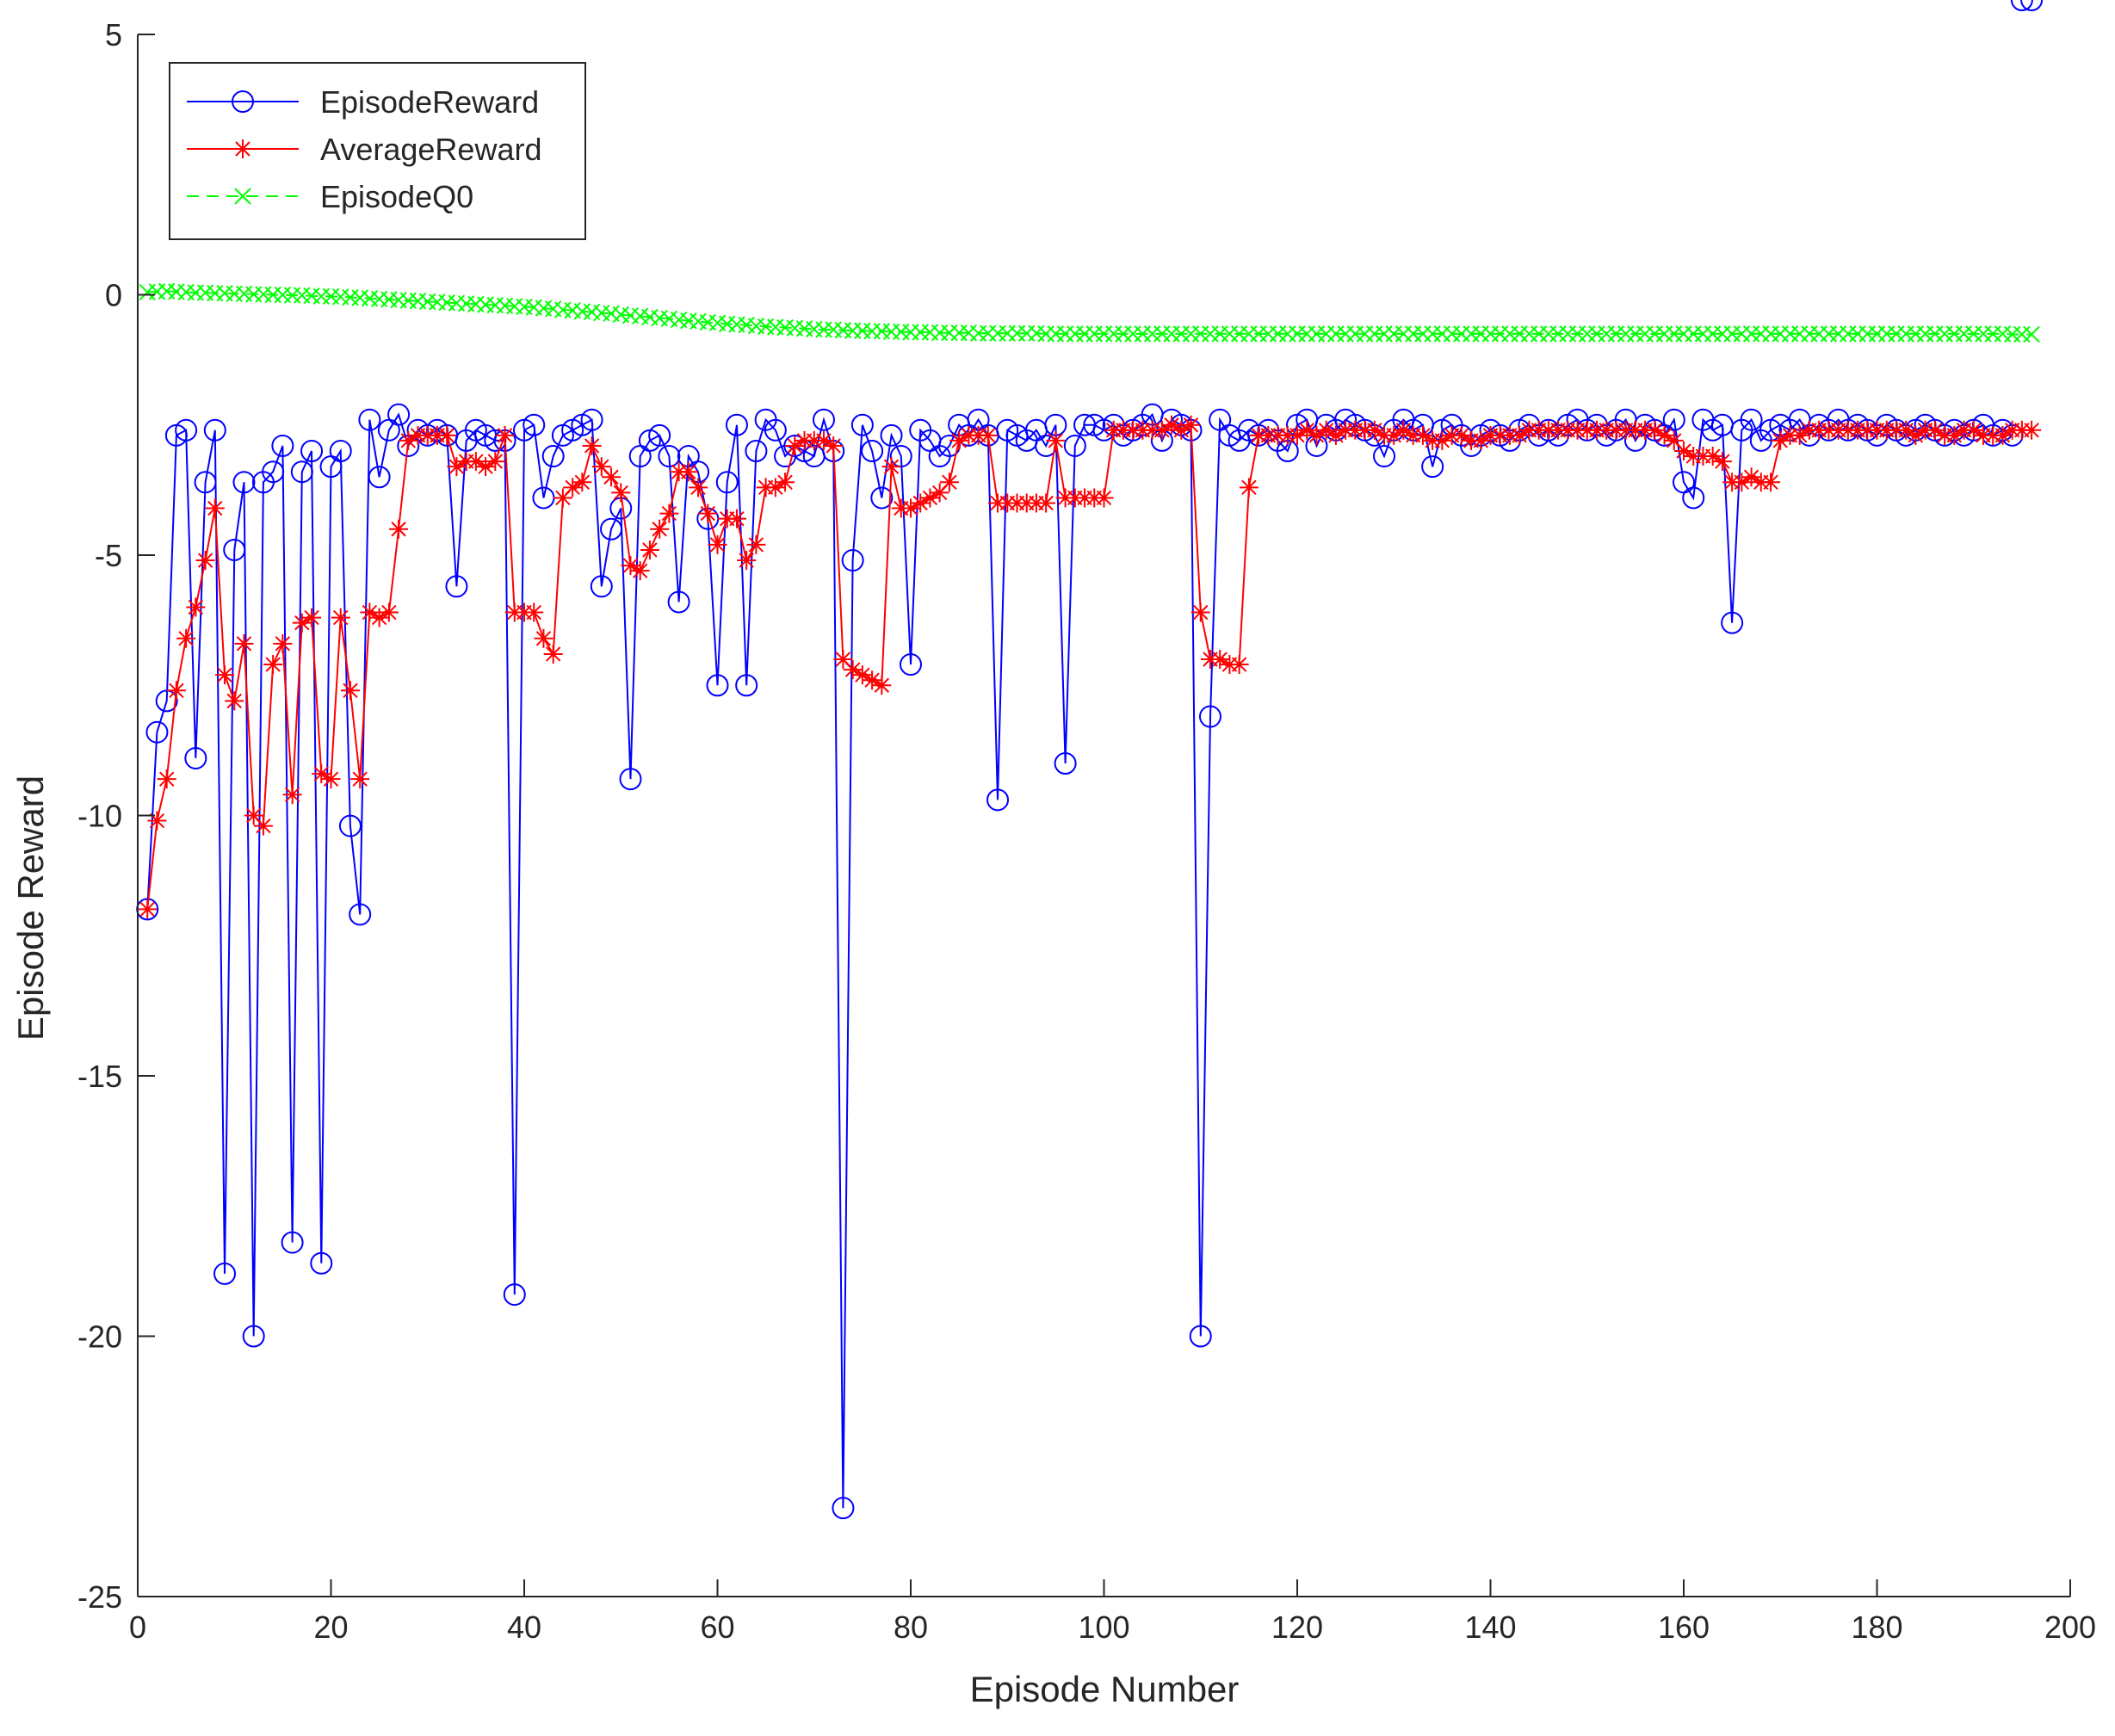 This screenshot has height=1736, width=2115. I want to click on series-line-episodeq0, so click(1089, 313).